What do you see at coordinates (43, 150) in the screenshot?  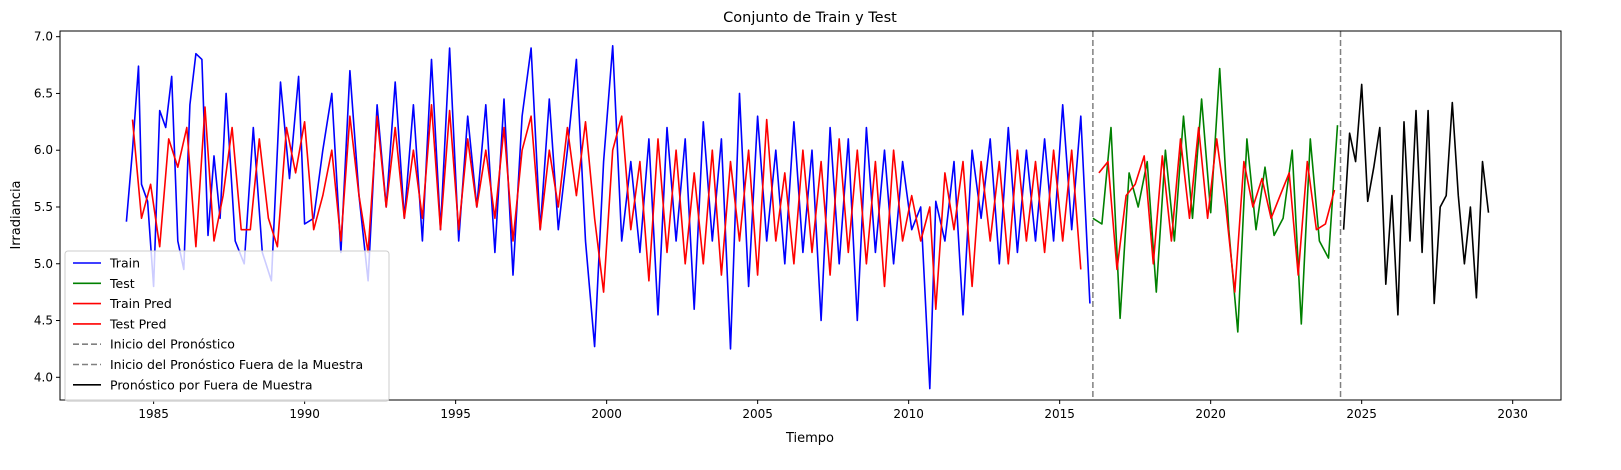 I see `y-tick-label: 6.0` at bounding box center [43, 150].